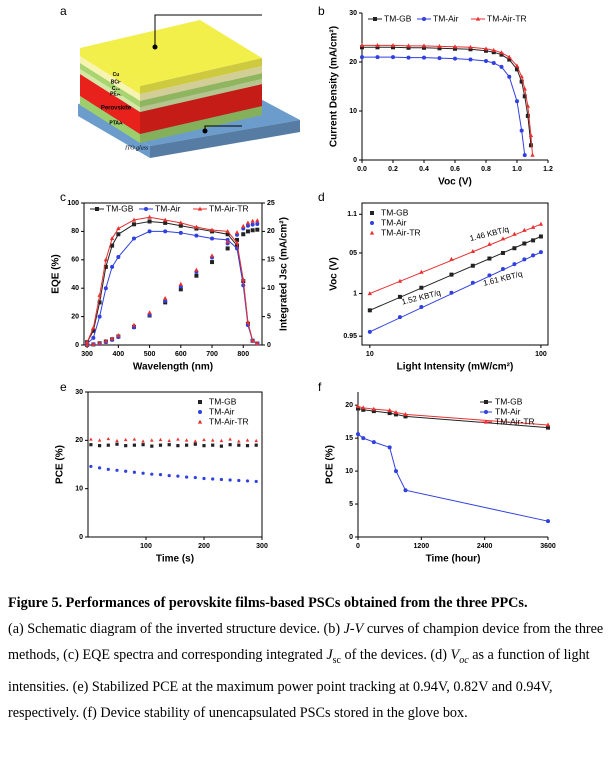 This screenshot has width=612, height=757. Describe the element at coordinates (75, 316) in the screenshot. I see `y-tick-label: 20` at that location.